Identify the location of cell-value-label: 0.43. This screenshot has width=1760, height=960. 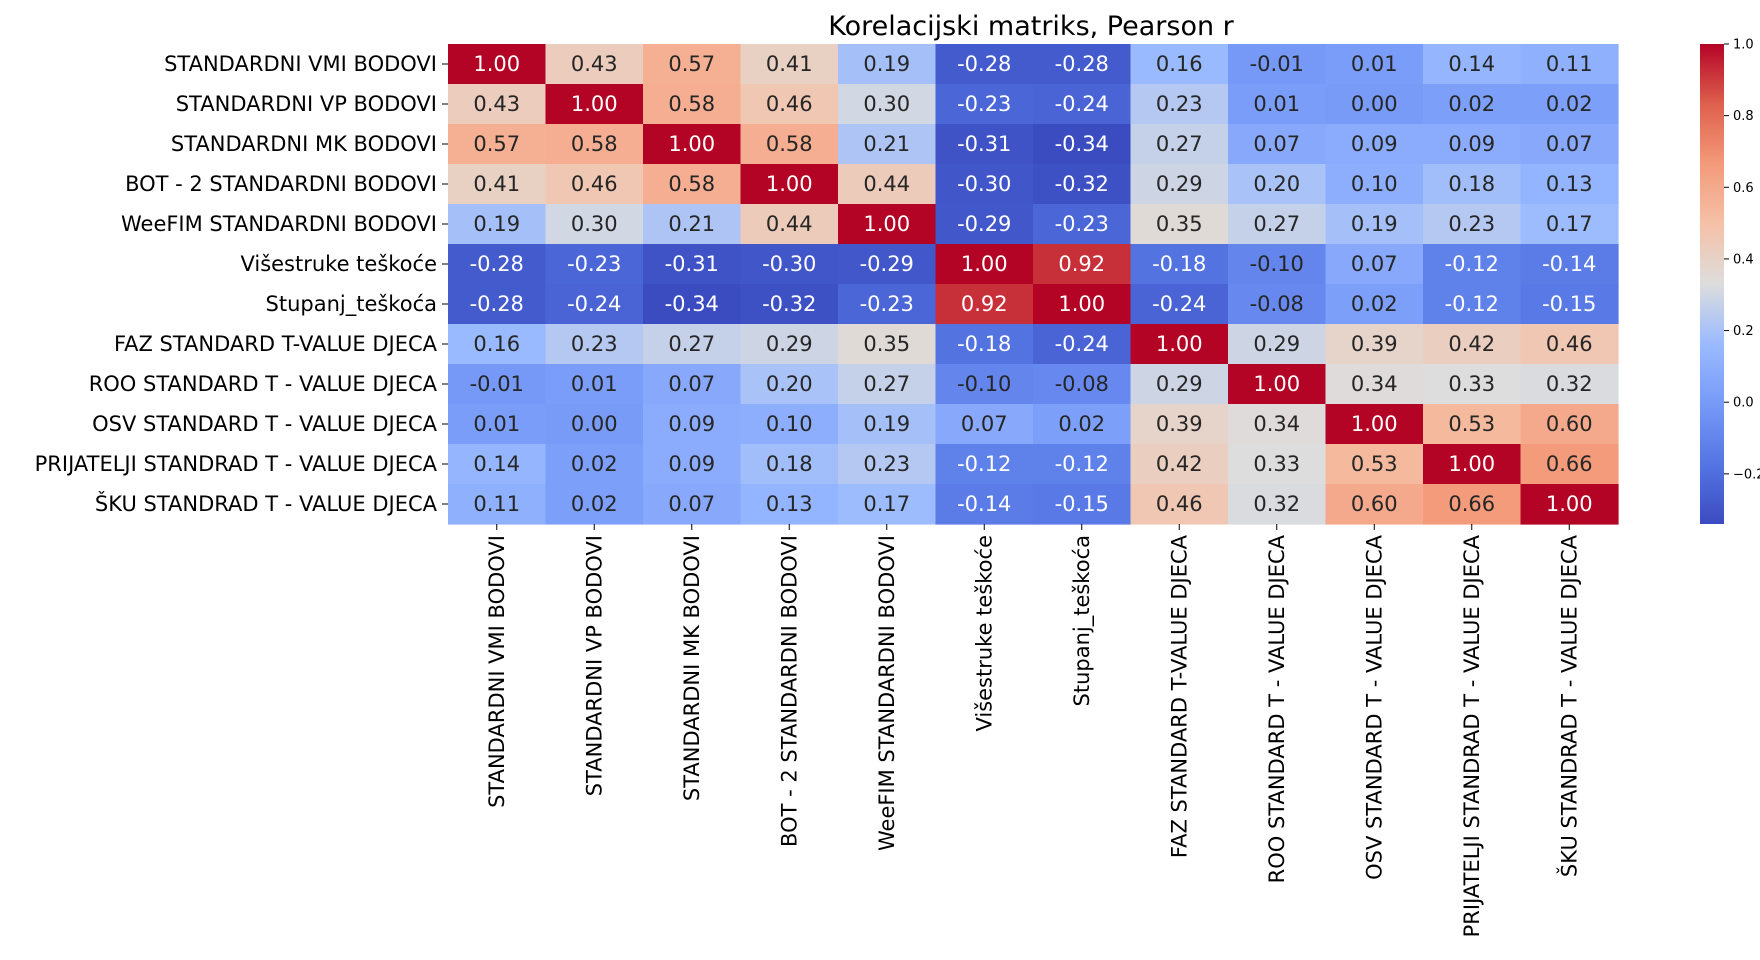
(594, 64).